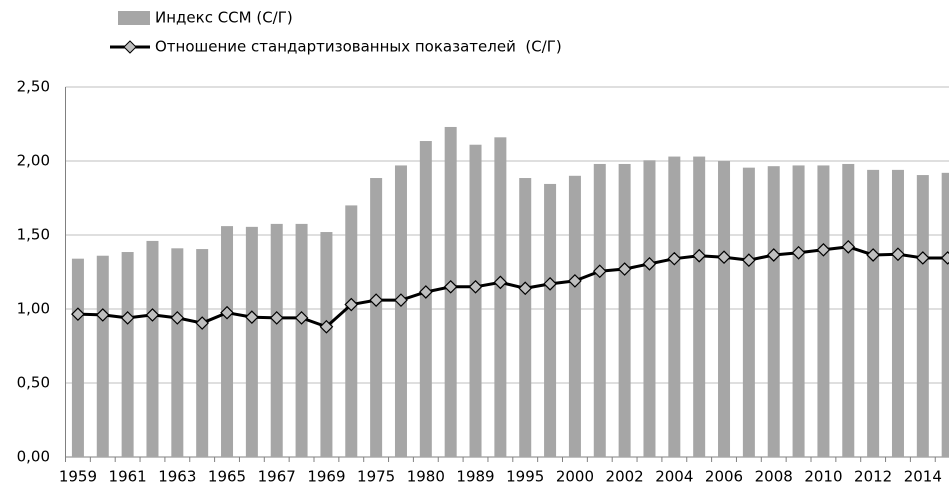 This screenshot has width=949, height=492. Describe the element at coordinates (575, 477) in the screenshot. I see `x-tick-label: 2000` at that location.